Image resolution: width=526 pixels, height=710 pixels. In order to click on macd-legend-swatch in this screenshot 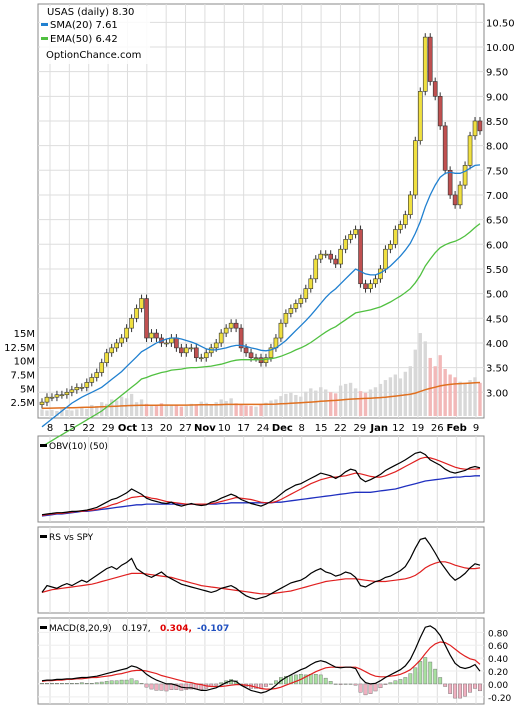, I will do `click(43, 627)`.